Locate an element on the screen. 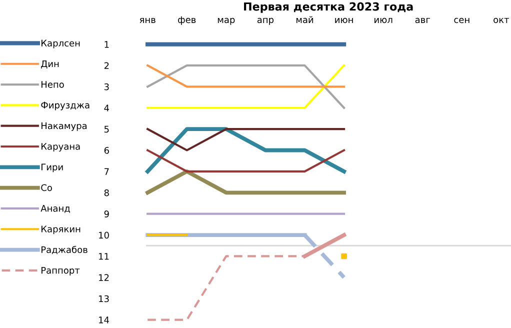 This screenshot has height=328, width=511. x-tick-label: май is located at coordinates (305, 20).